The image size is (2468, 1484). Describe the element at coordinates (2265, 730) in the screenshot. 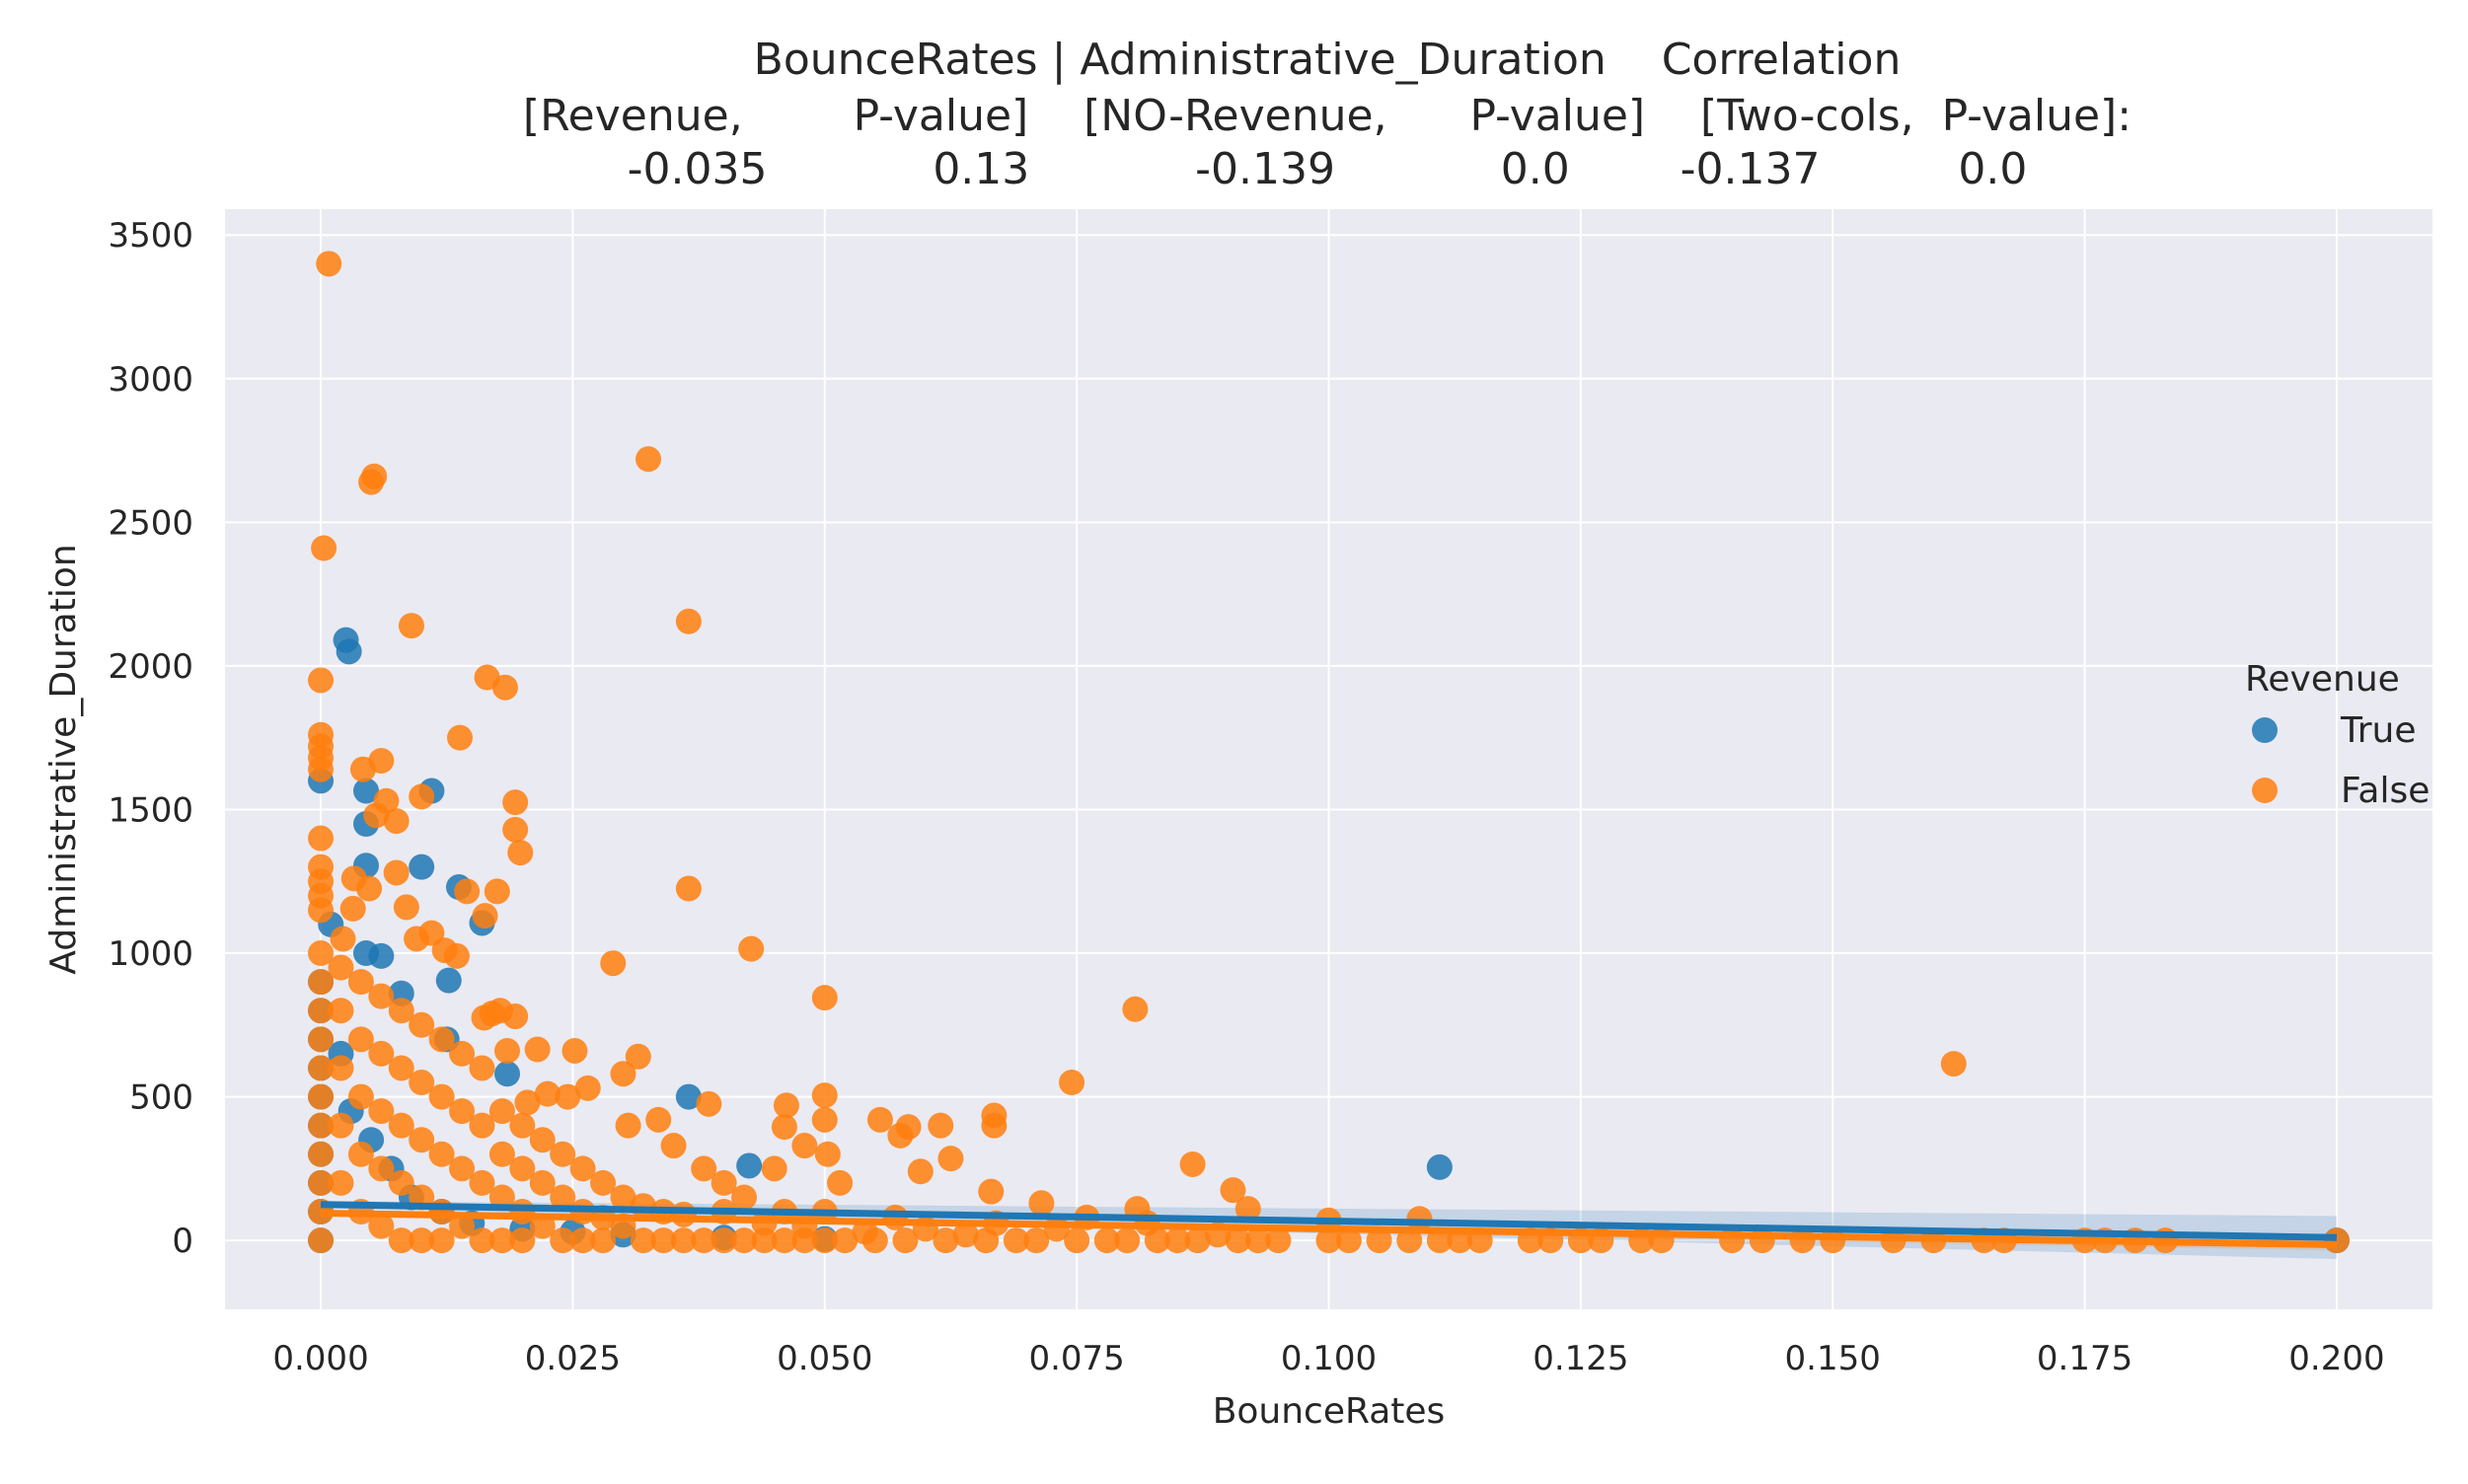

I see `legend-marker-true` at that location.